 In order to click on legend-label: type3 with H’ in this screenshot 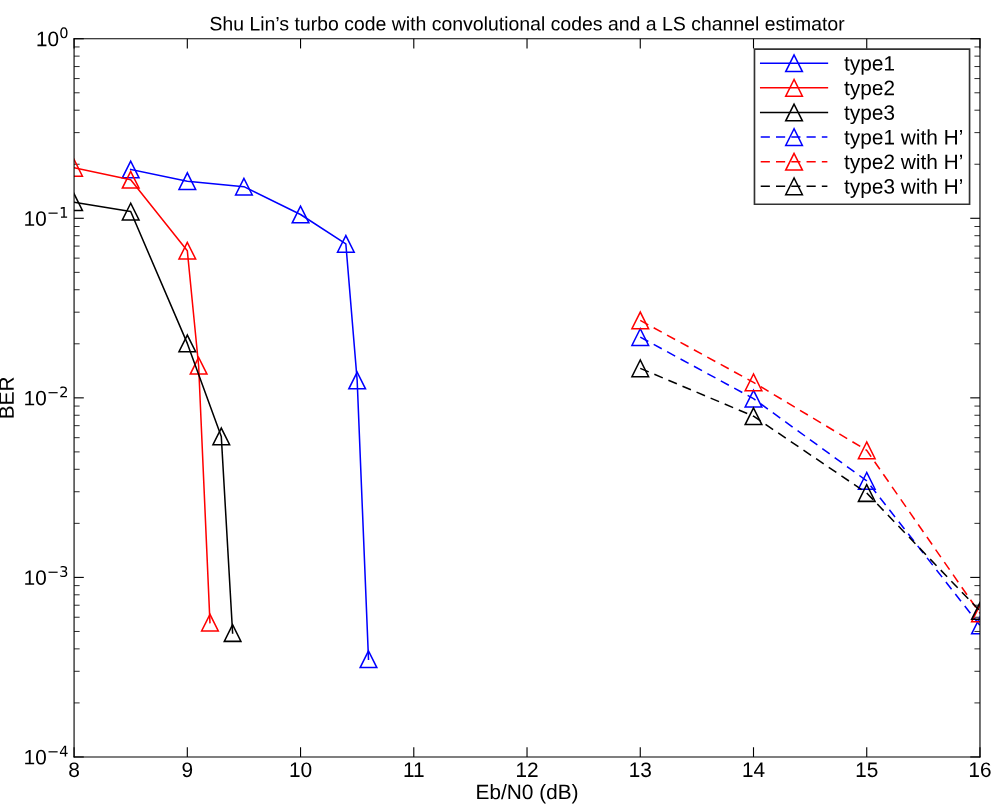, I will do `click(903, 188)`.